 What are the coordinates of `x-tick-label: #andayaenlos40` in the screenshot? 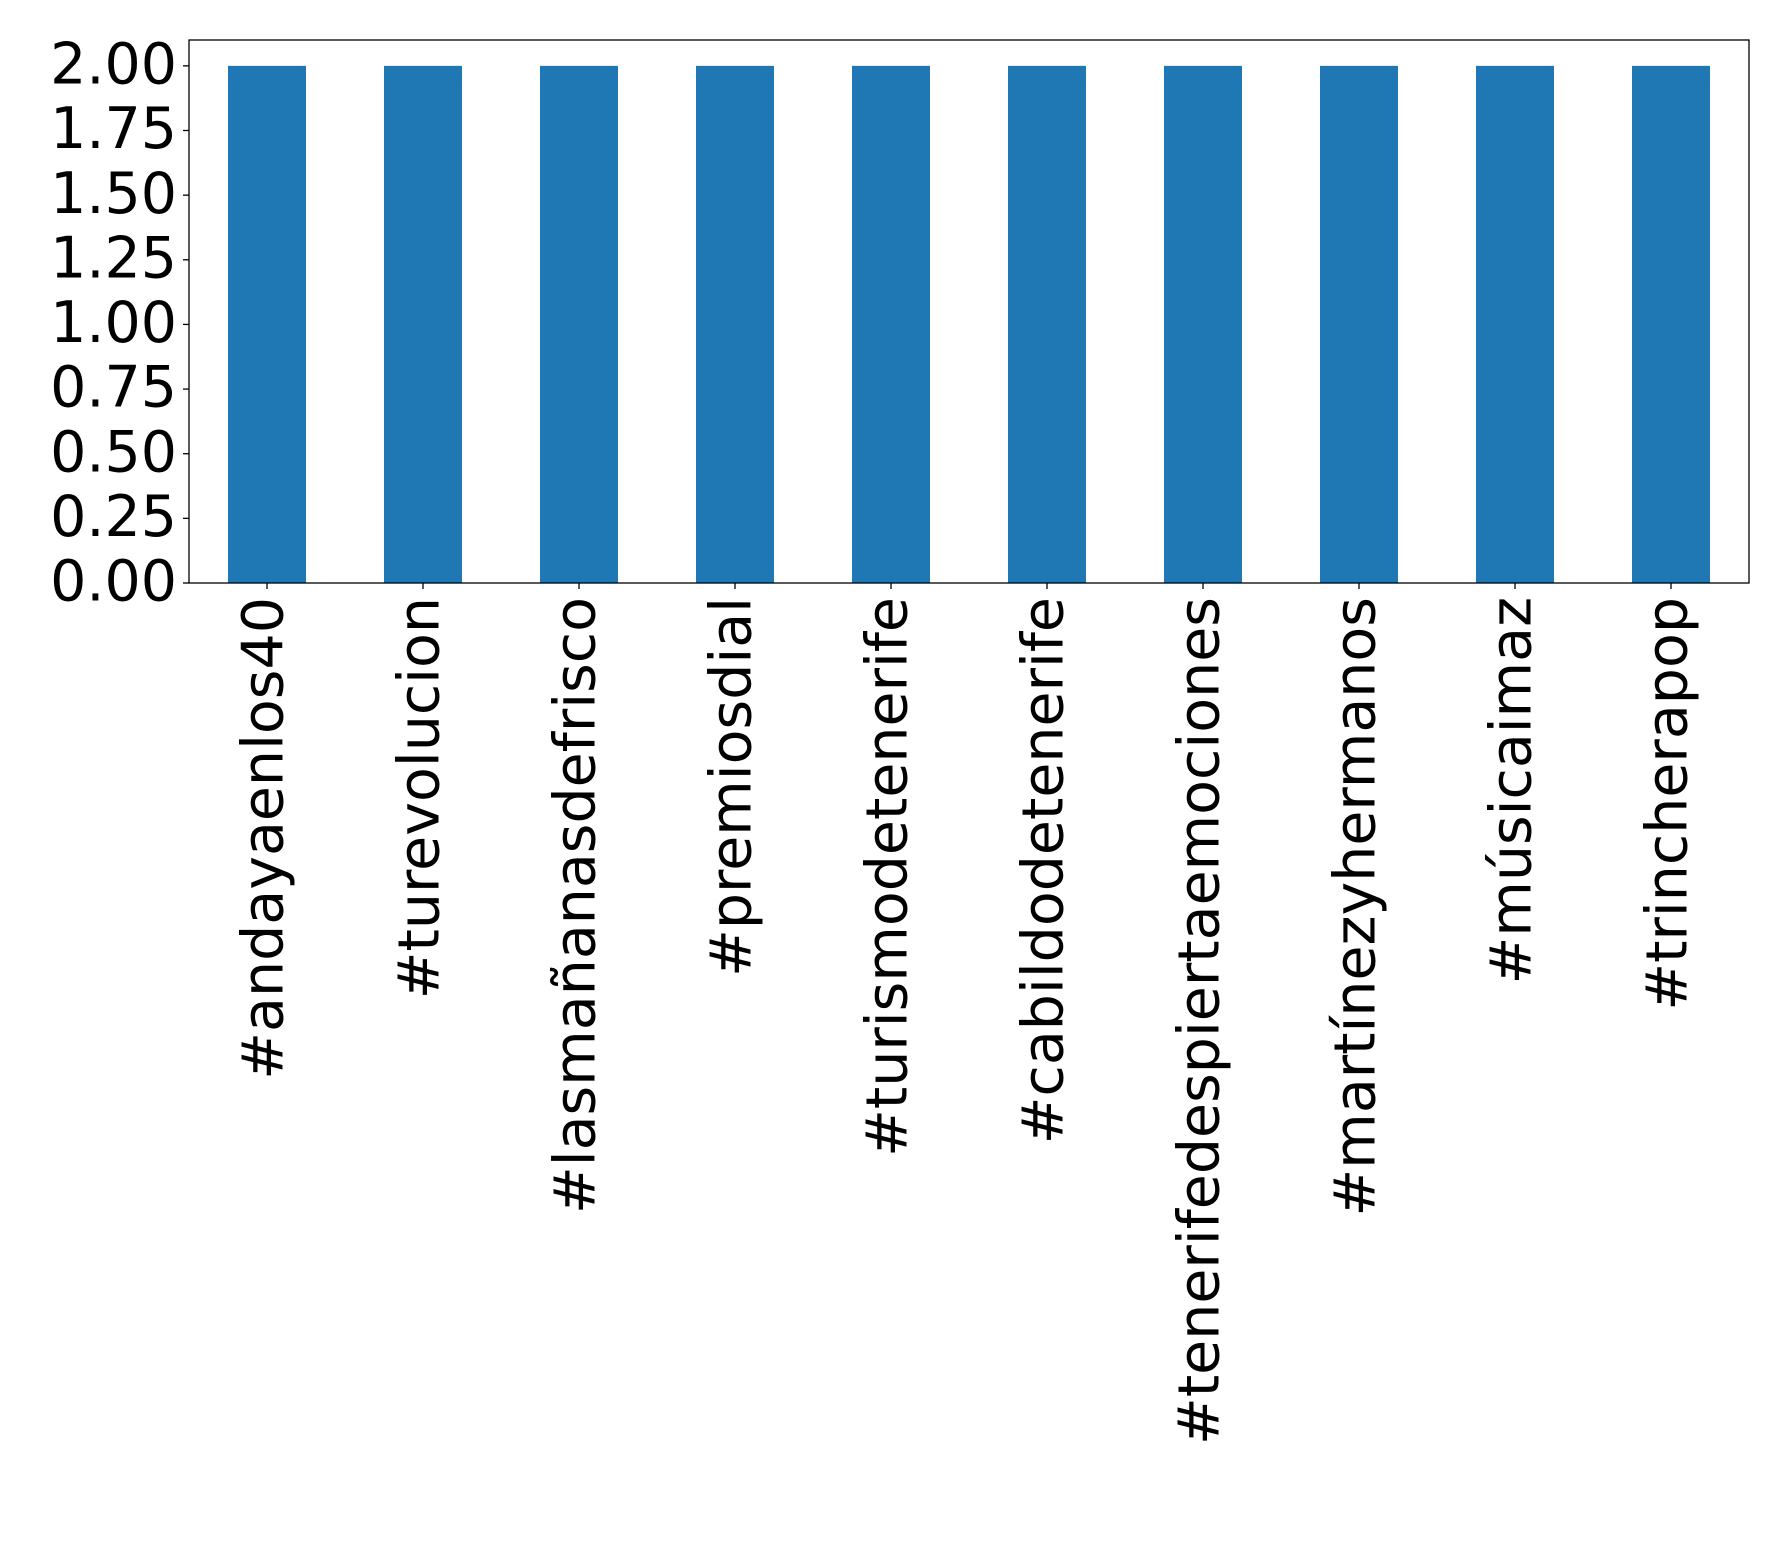 It's located at (264, 838).